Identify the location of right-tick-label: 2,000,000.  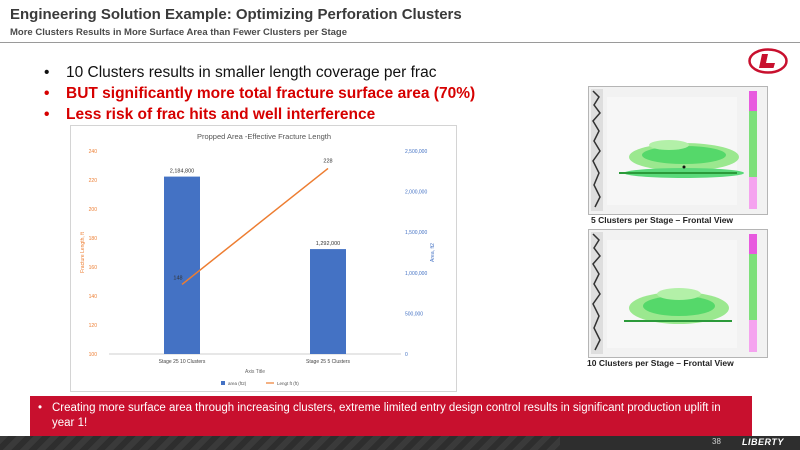
(416, 193).